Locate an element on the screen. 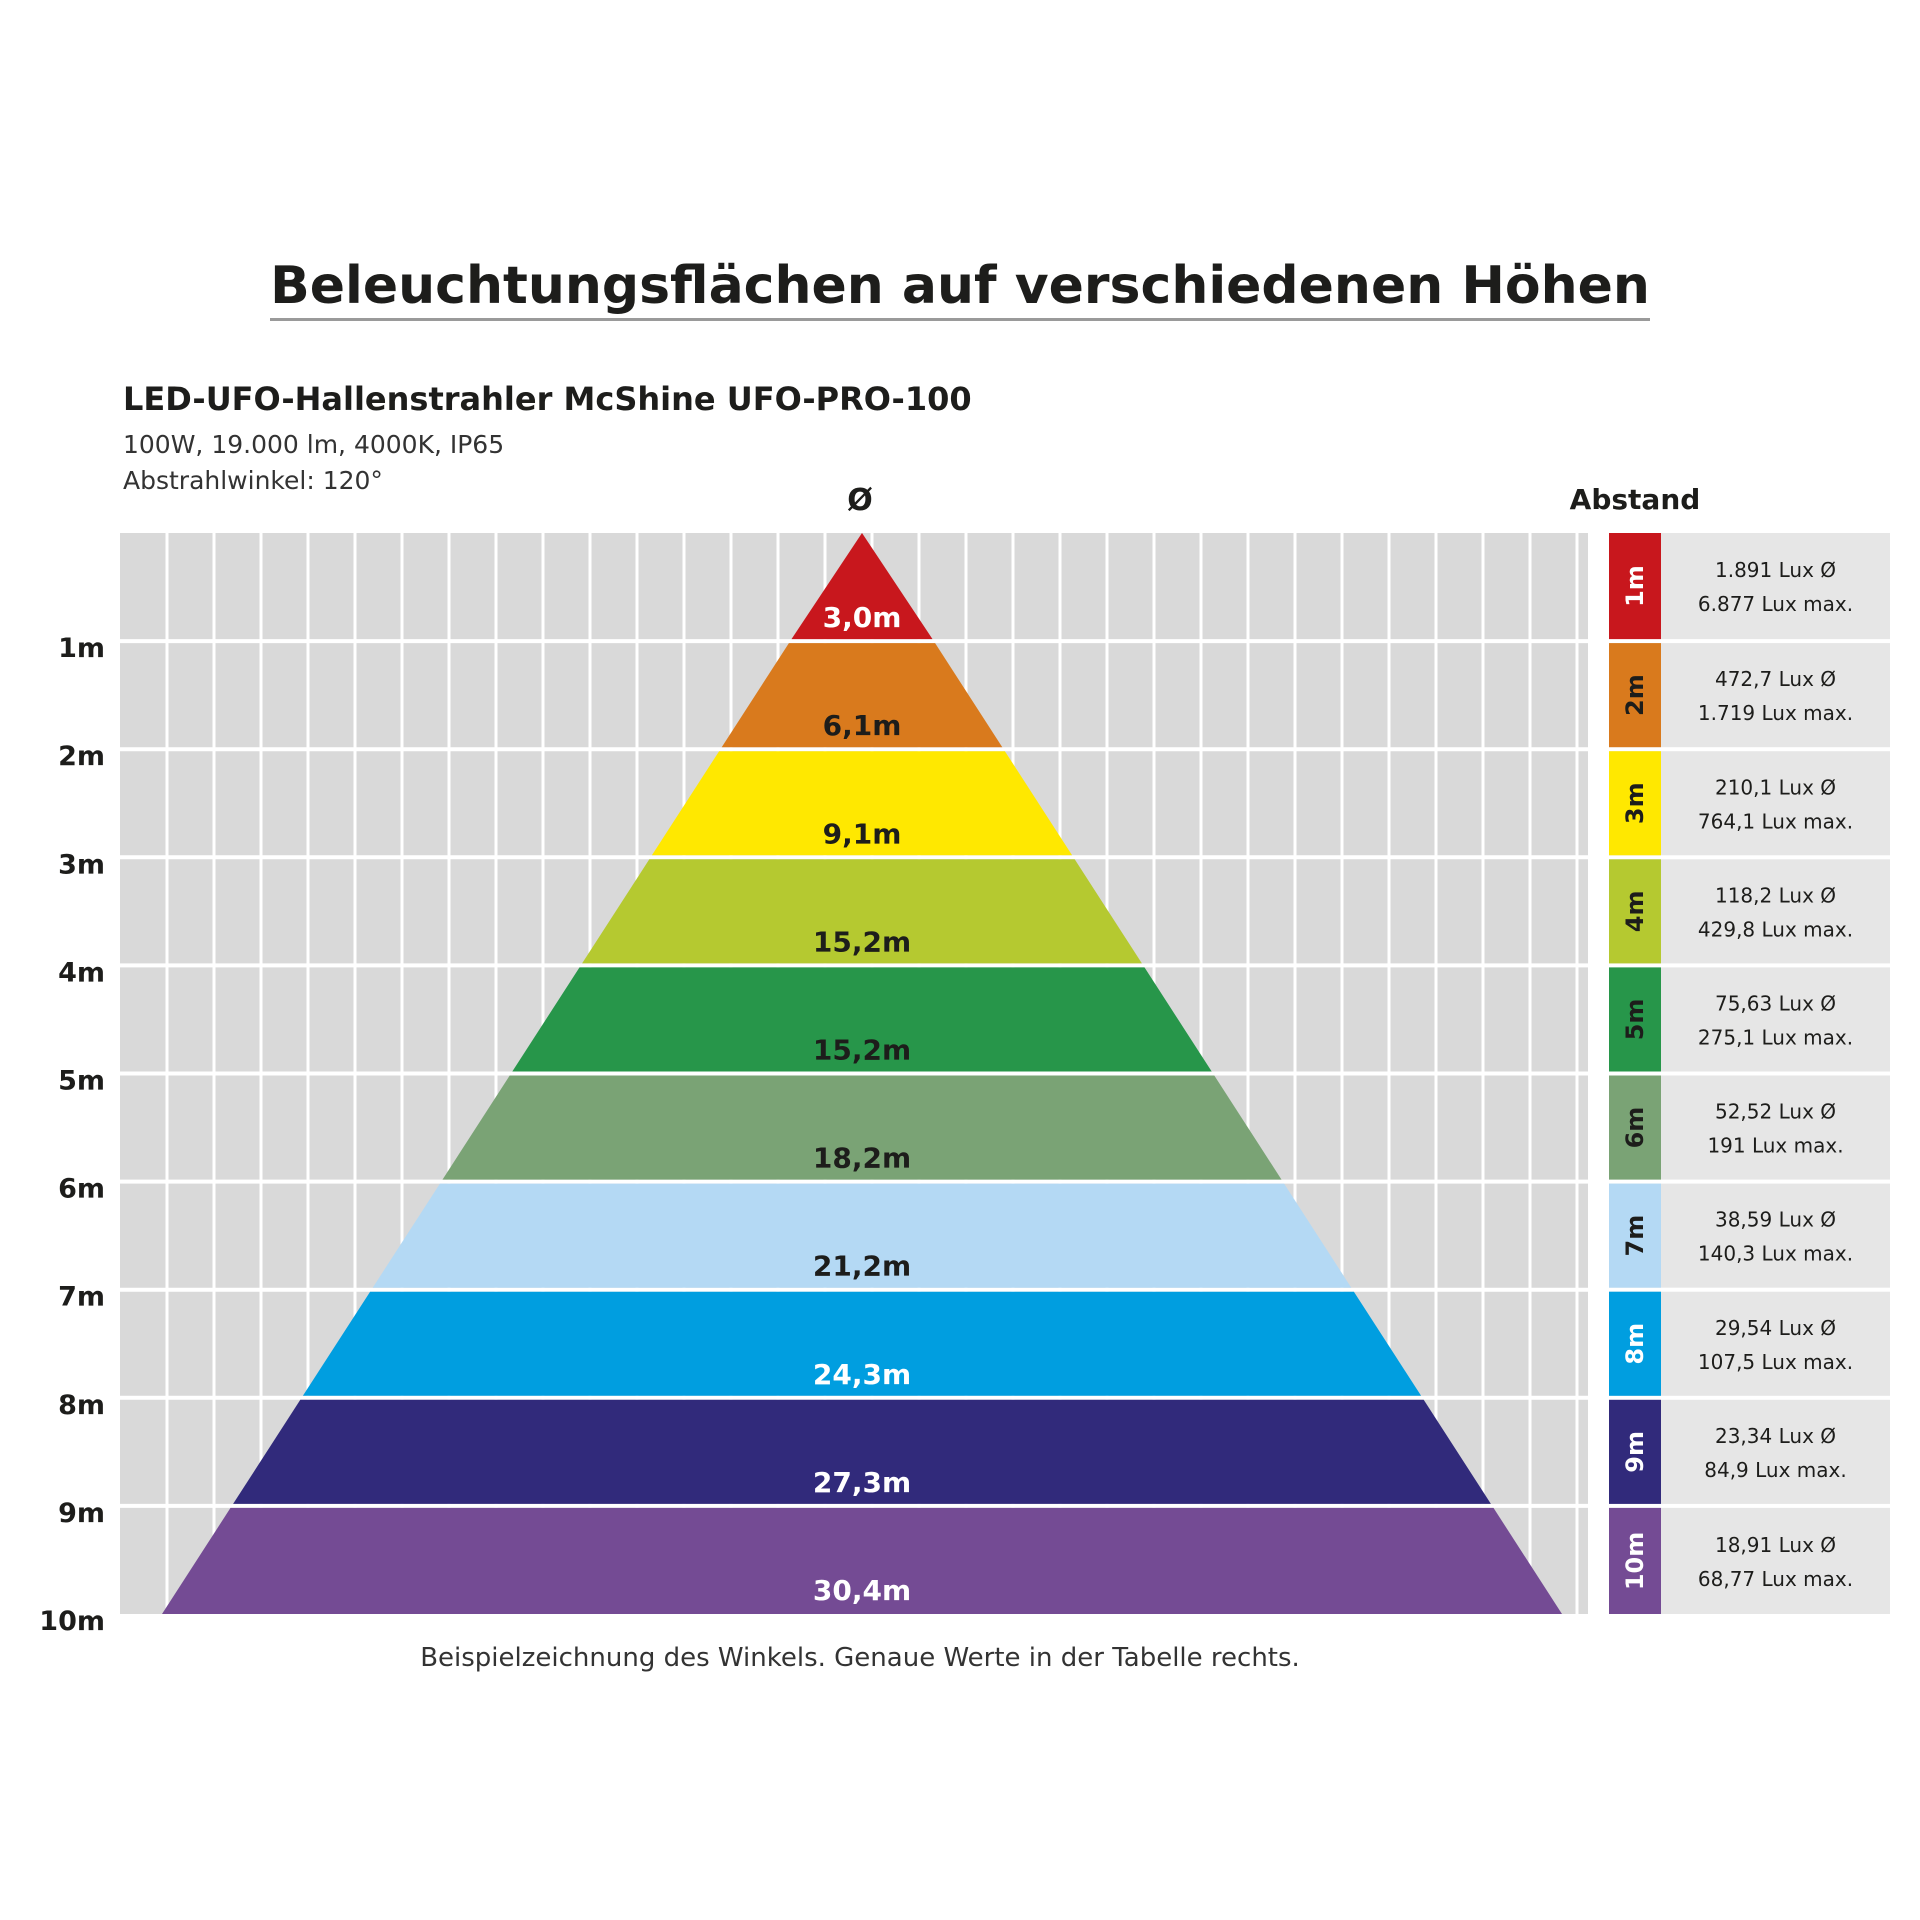  diameter-label-7m: 21,2m is located at coordinates (862, 1266).